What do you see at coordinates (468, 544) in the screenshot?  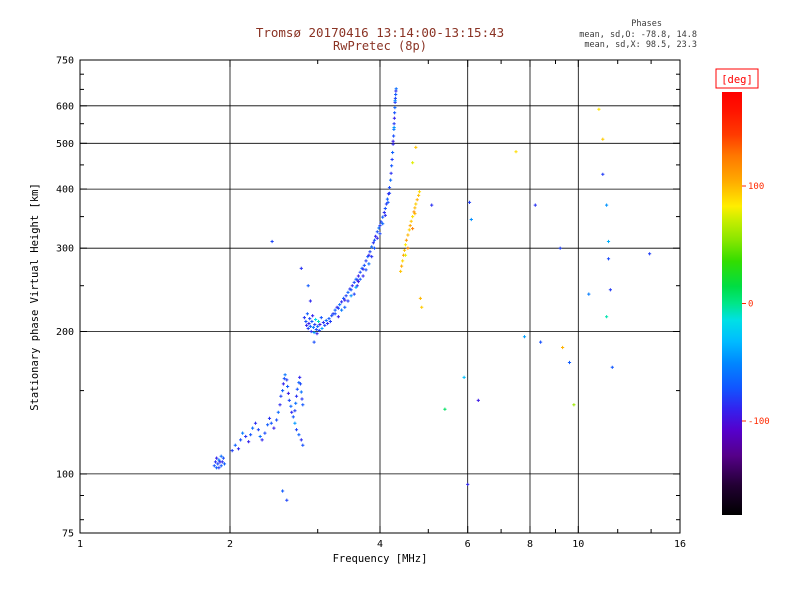 I see `x-tick-label: 6` at bounding box center [468, 544].